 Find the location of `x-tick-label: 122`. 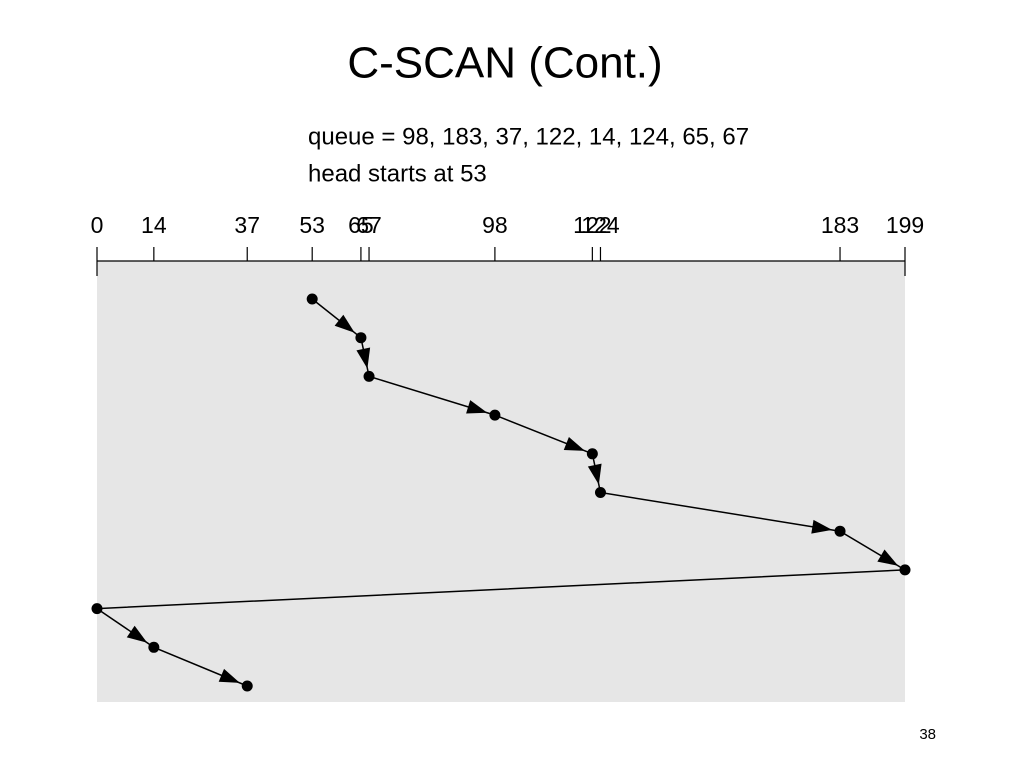

x-tick-label: 122 is located at coordinates (592, 225).